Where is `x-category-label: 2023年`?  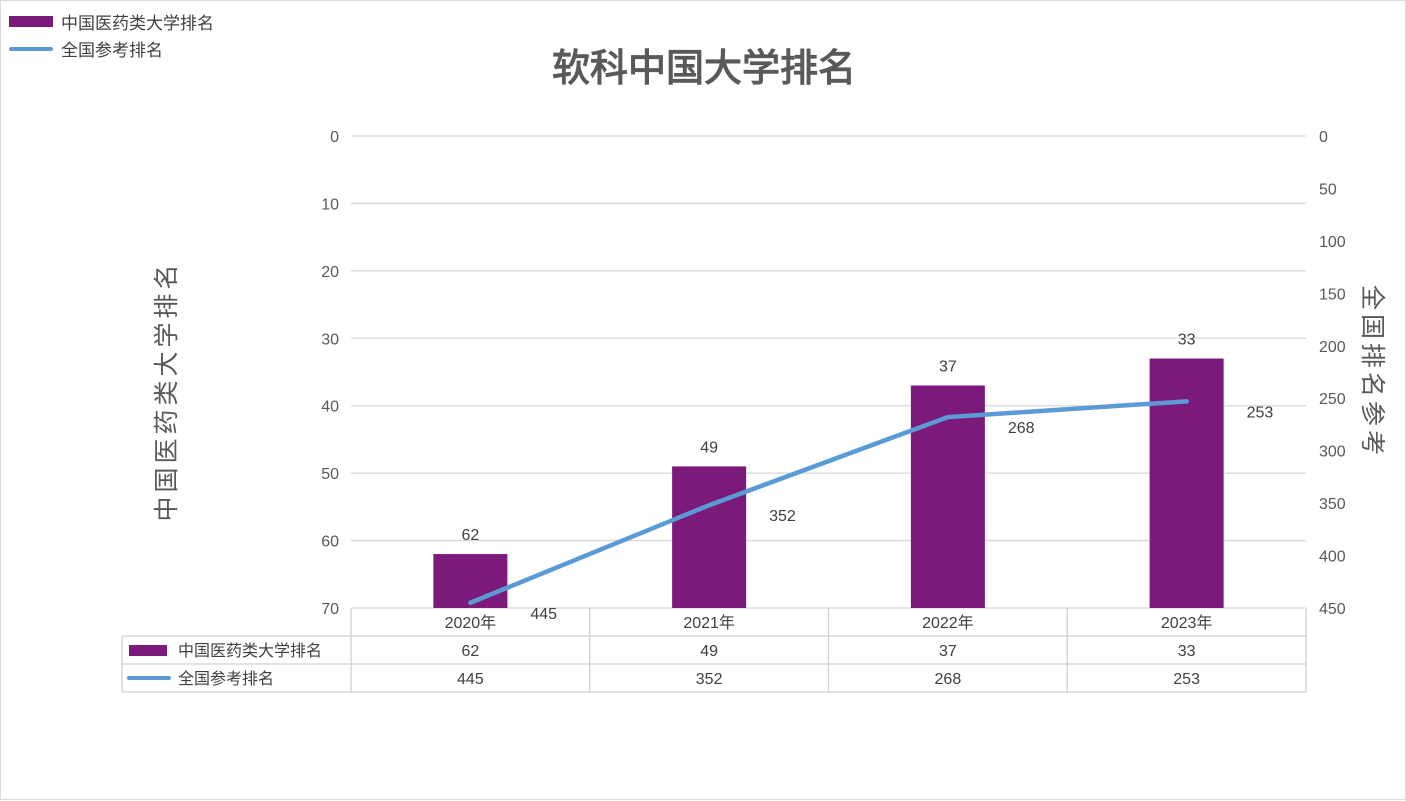 x-category-label: 2023年 is located at coordinates (1187, 623).